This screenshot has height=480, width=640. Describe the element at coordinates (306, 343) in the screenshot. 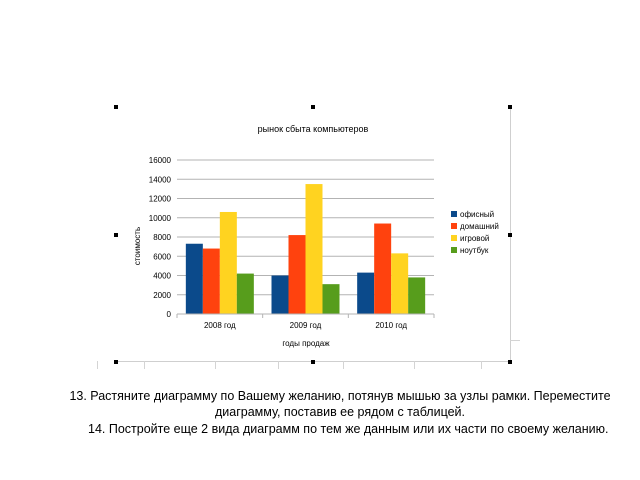

I see `x-axis-label: годы продаж` at that location.